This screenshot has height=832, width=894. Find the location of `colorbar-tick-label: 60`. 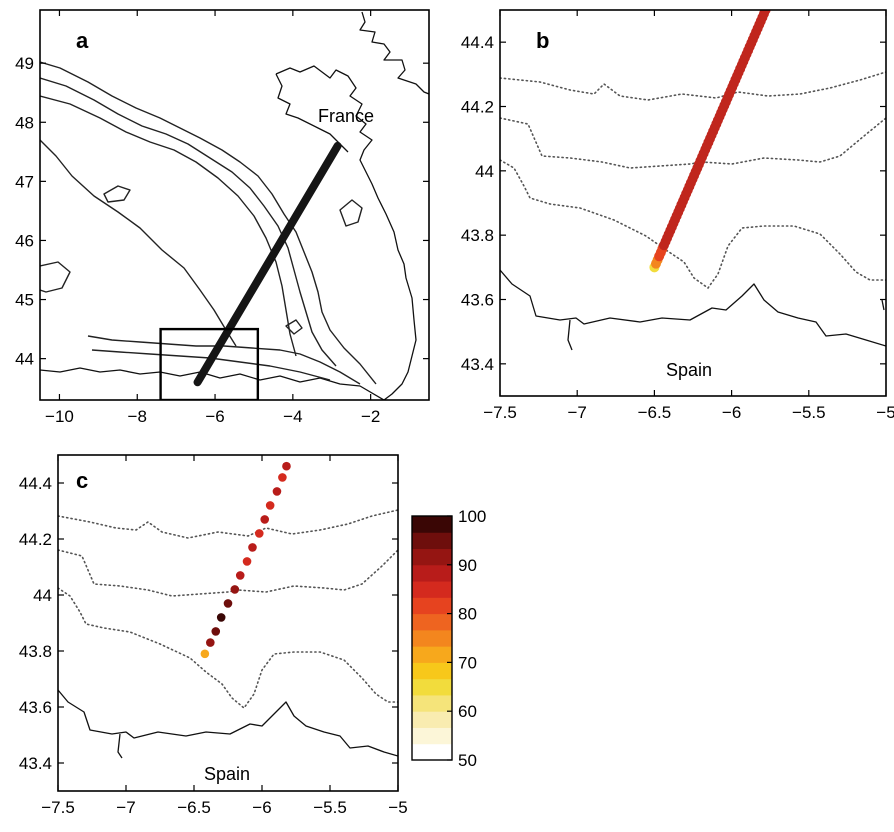

colorbar-tick-label: 60 is located at coordinates (467, 711).